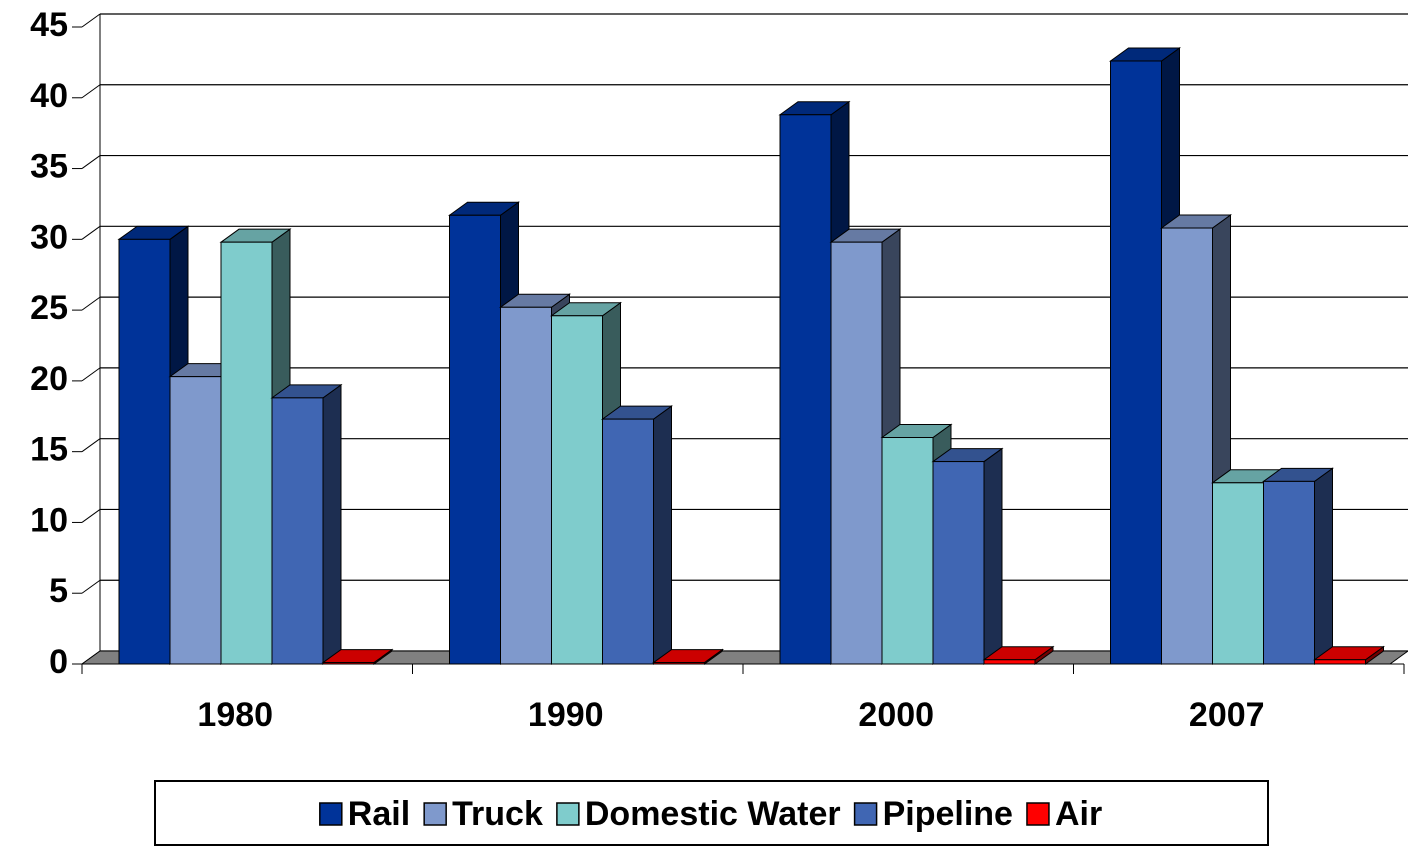  Describe the element at coordinates (49, 167) in the screenshot. I see `y-tick-label: 35` at that location.